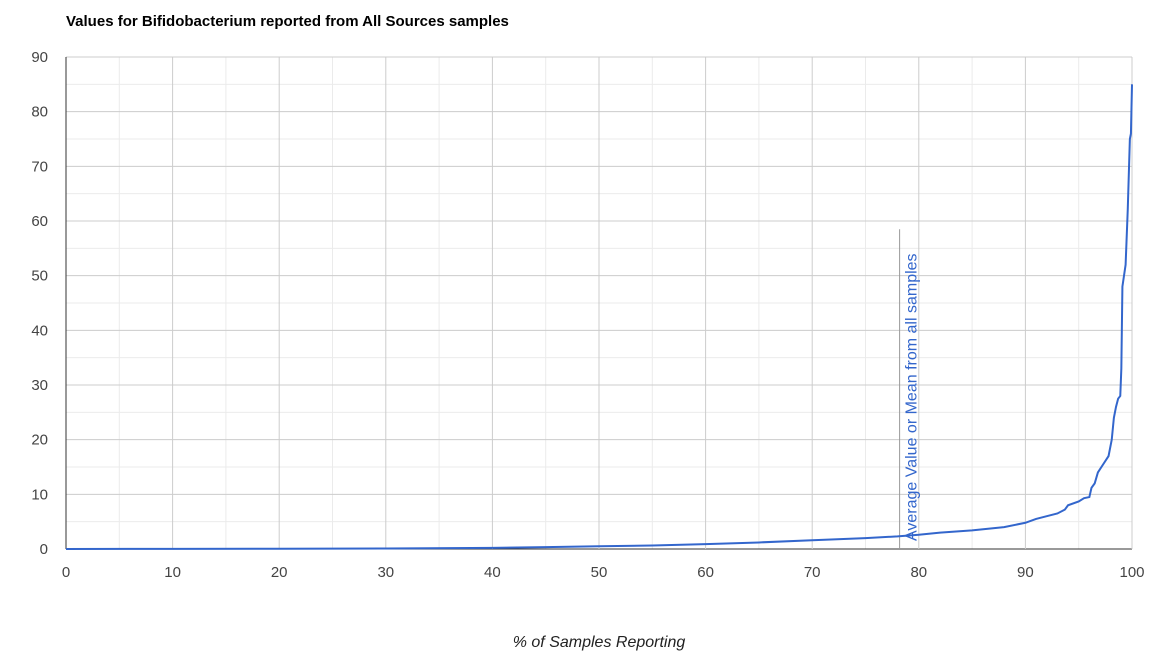 The width and height of the screenshot is (1160, 659). What do you see at coordinates (172, 572) in the screenshot?
I see `x-tick-label: 10` at bounding box center [172, 572].